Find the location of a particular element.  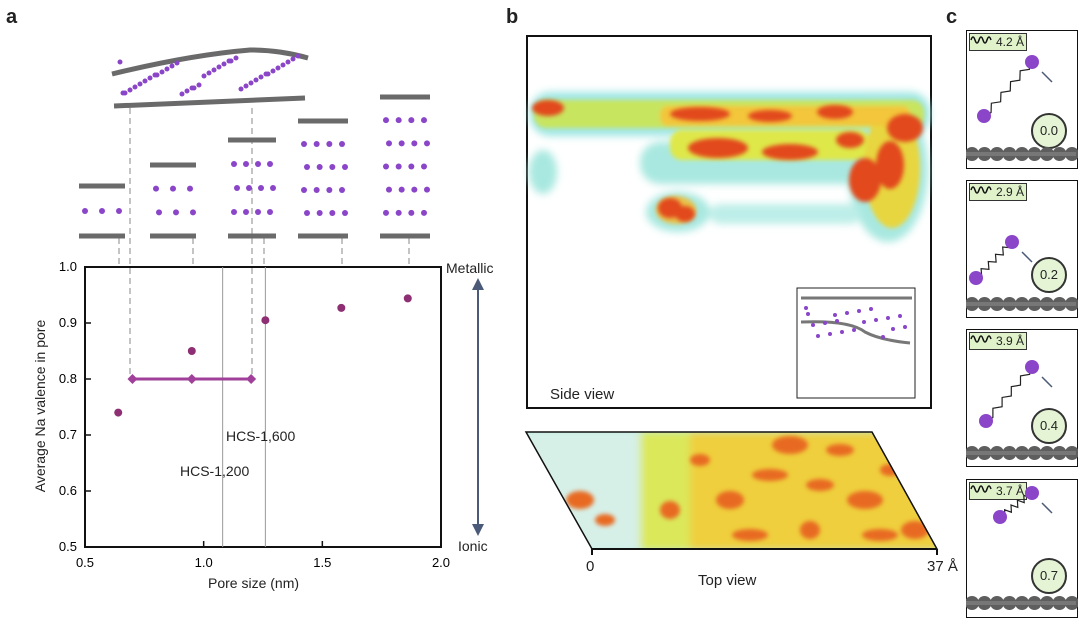

timer-icon: 0.7 is located at coordinates (1049, 576).